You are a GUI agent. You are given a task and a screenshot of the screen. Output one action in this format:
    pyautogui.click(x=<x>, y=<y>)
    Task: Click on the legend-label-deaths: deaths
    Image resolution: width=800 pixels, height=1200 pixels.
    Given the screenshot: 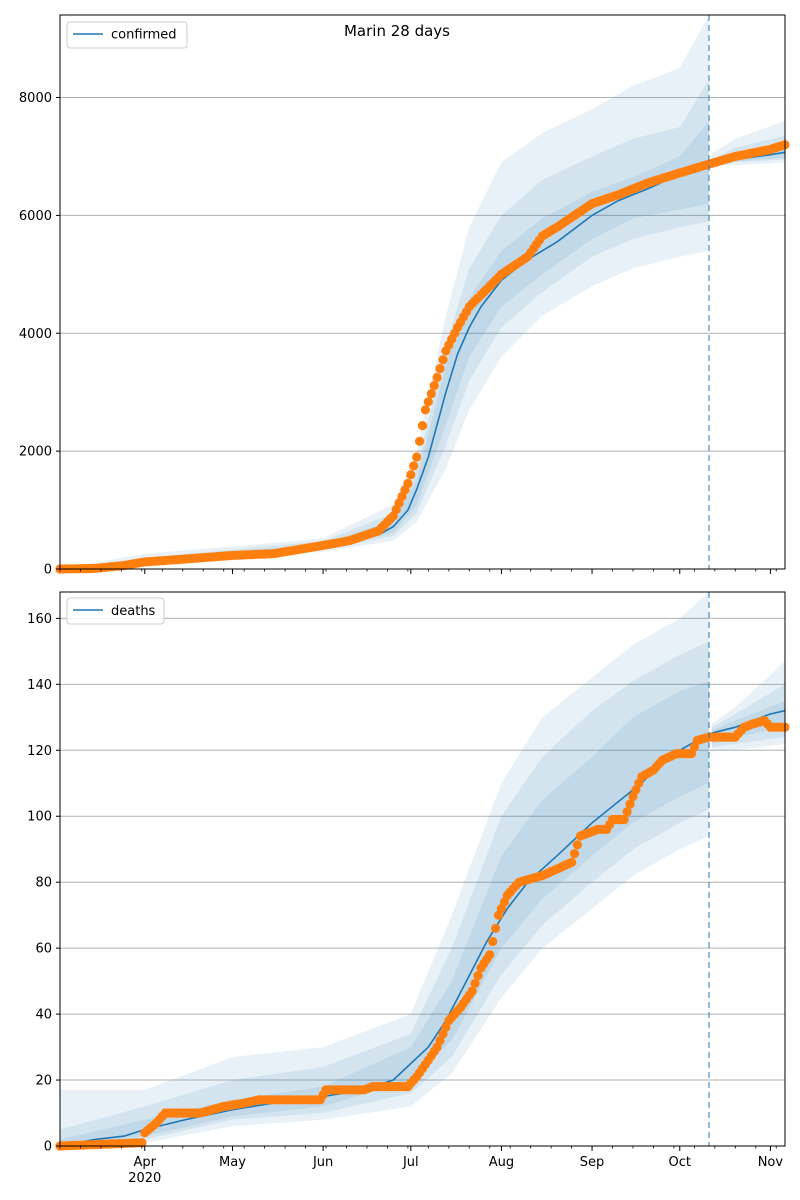 What is the action you would take?
    pyautogui.click(x=133, y=611)
    